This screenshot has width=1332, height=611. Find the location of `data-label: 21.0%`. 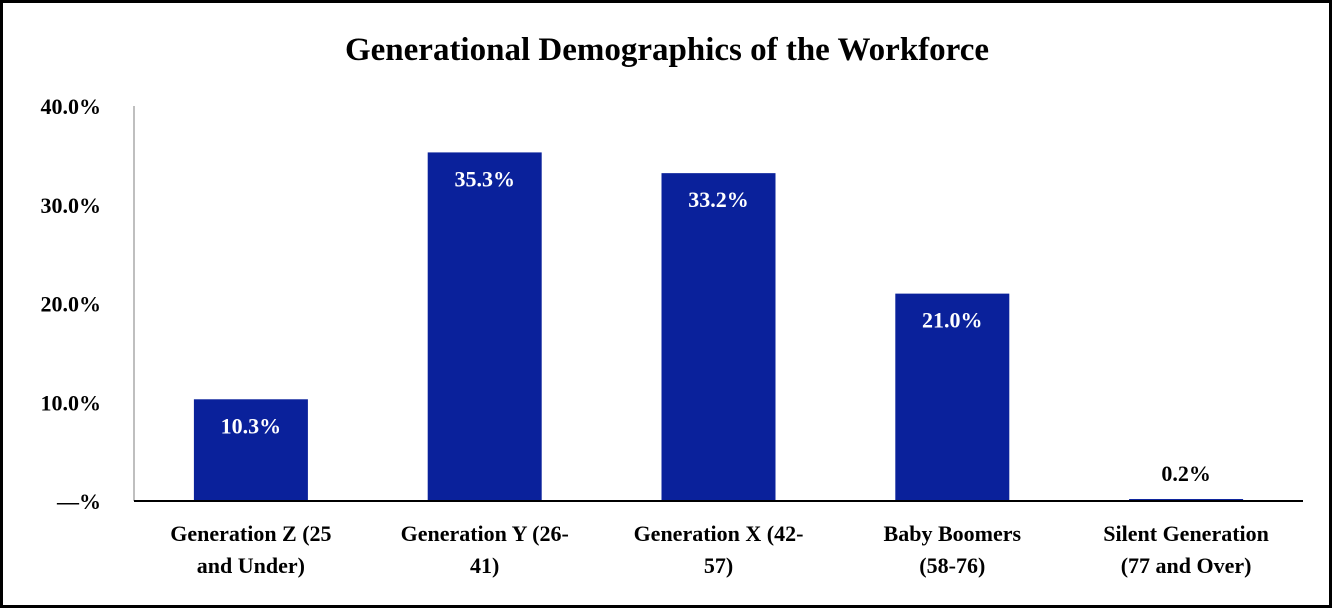

data-label: 21.0% is located at coordinates (952, 320).